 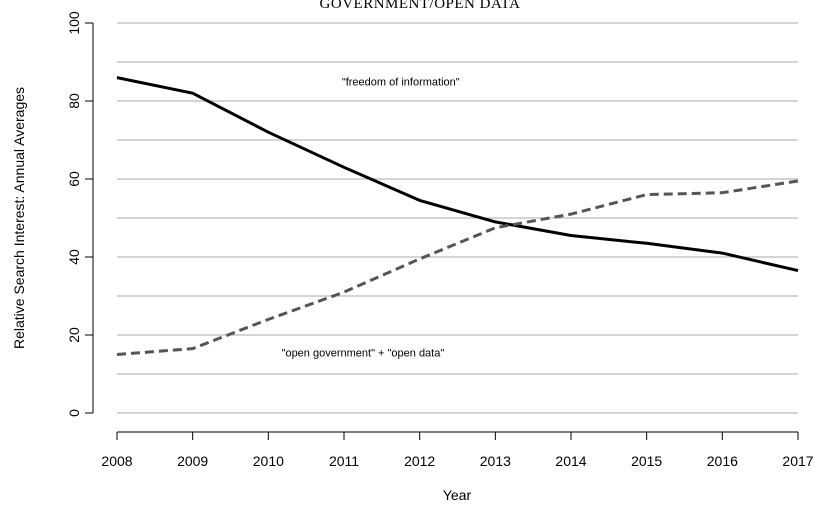 What do you see at coordinates (74, 179) in the screenshot?
I see `y-tick-label: 60` at bounding box center [74, 179].